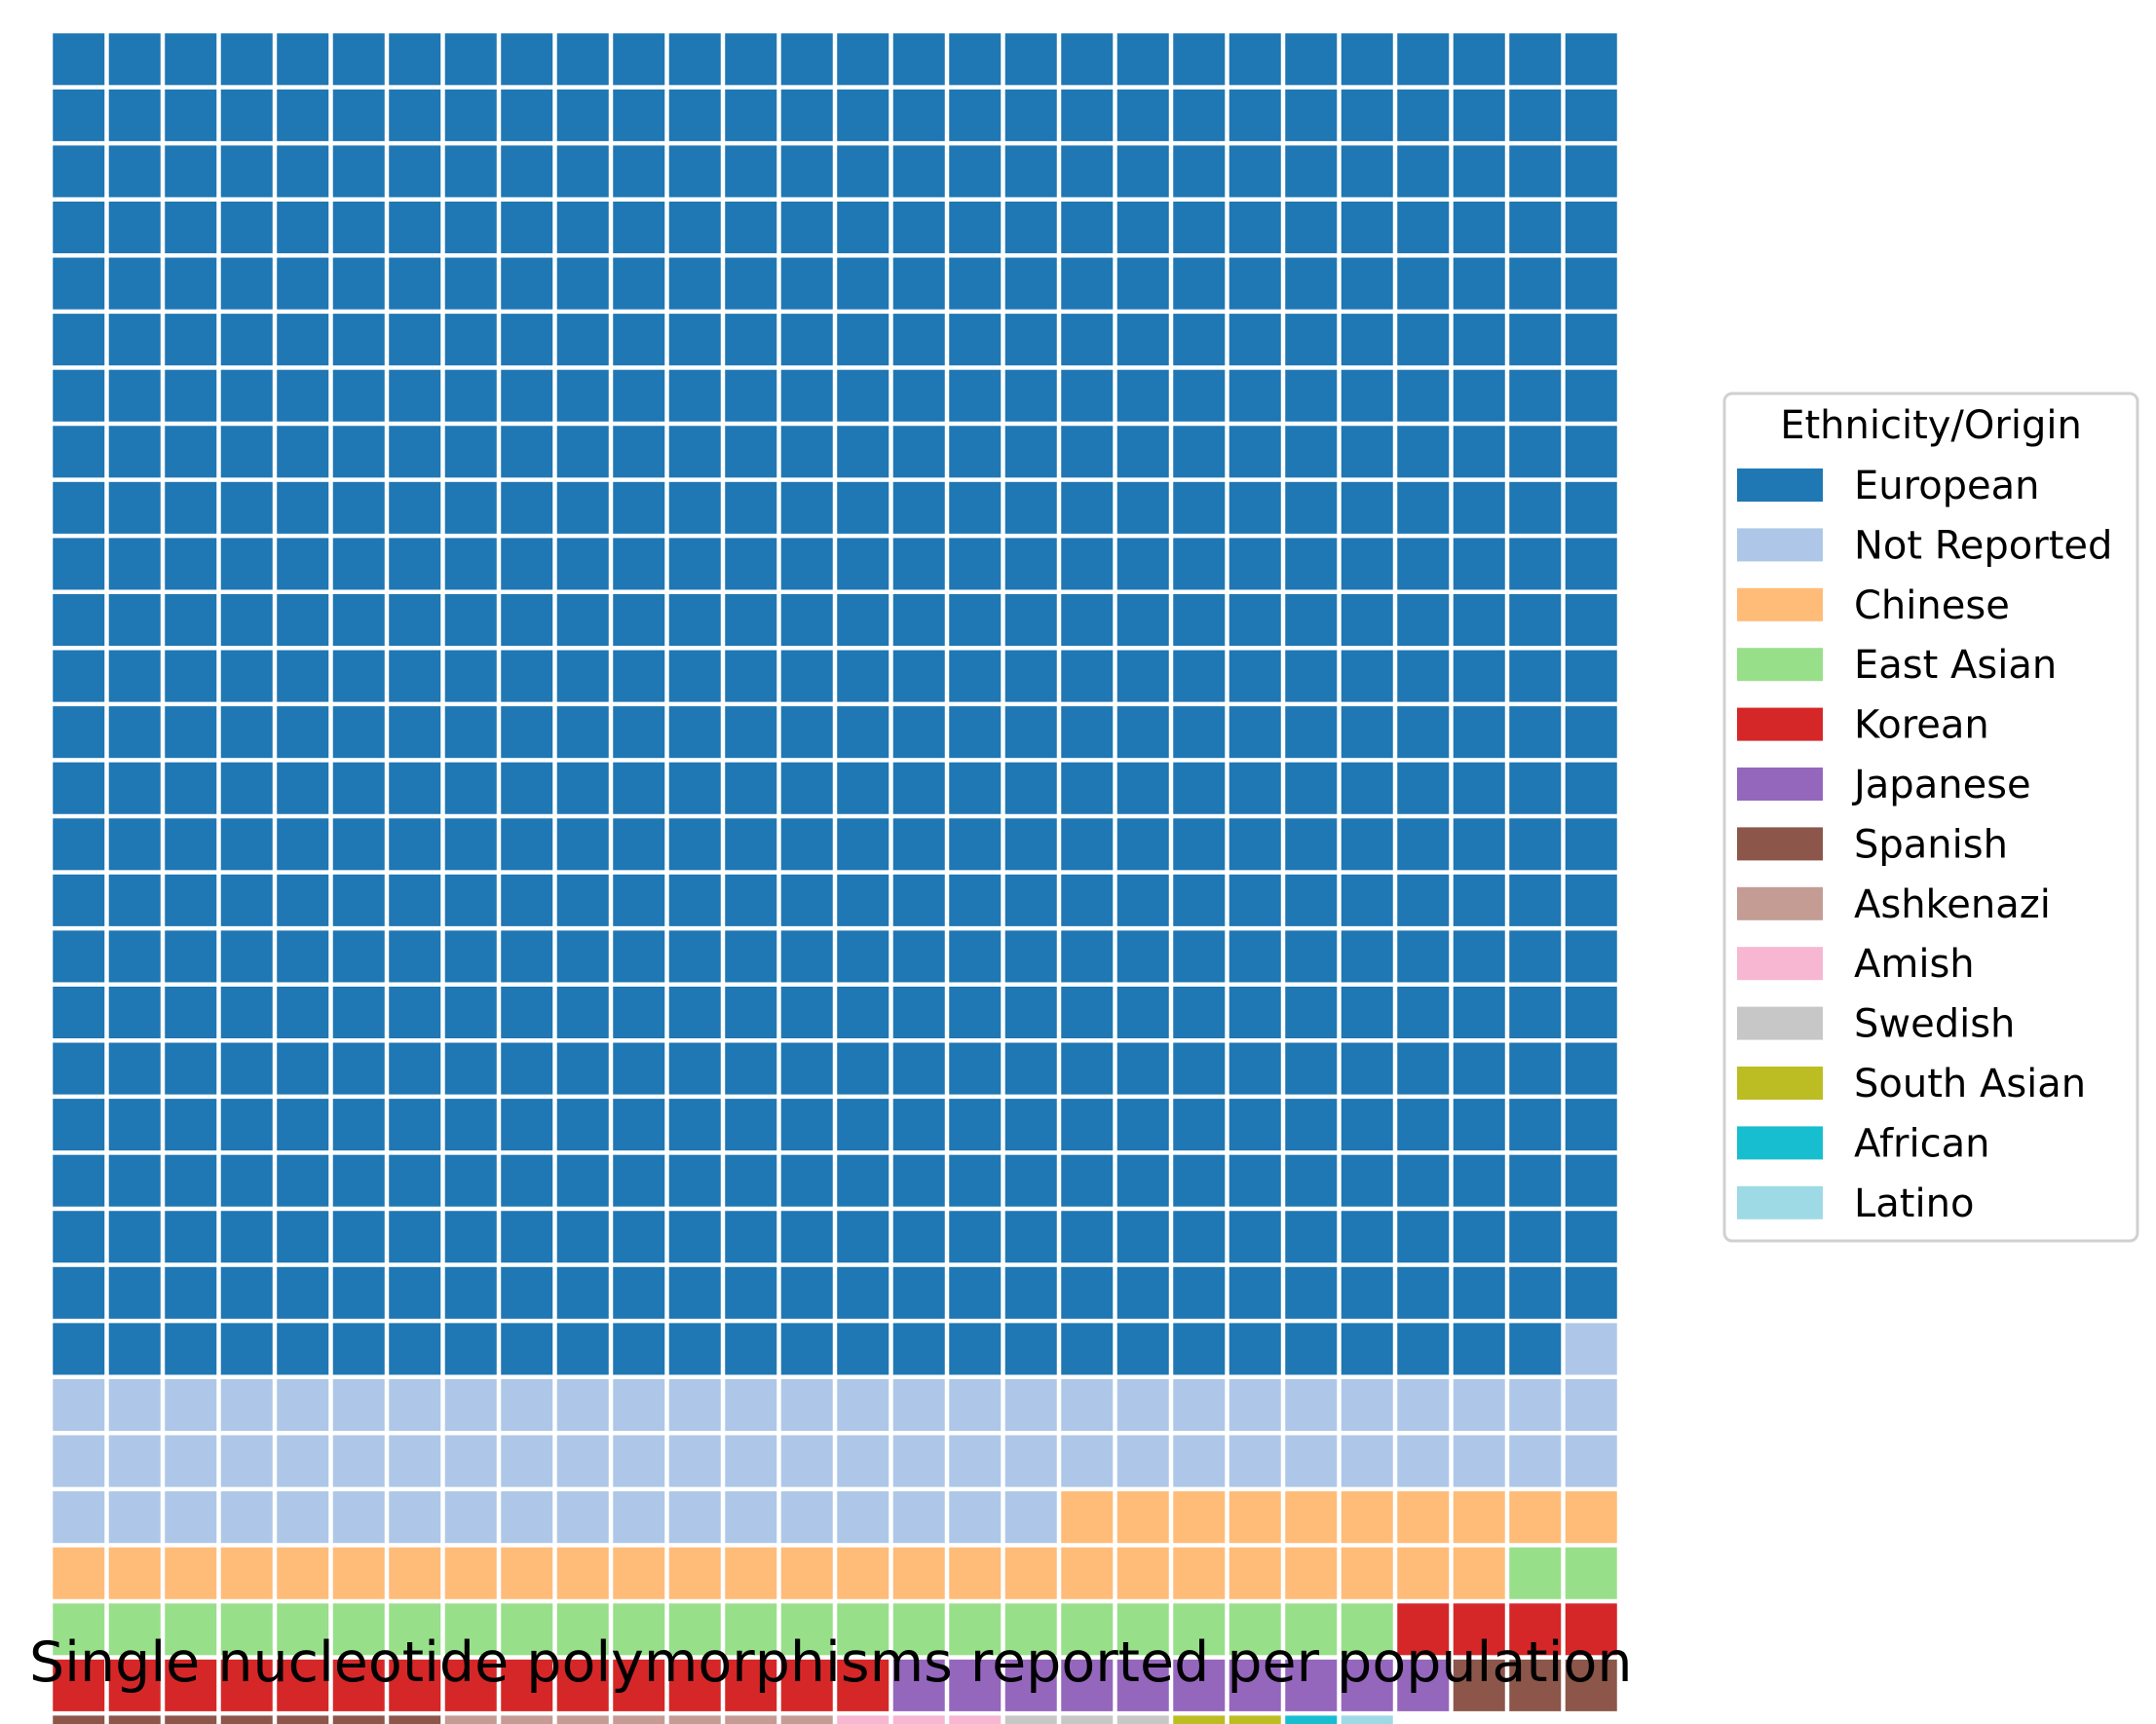  I want to click on legend-label: Swedish, so click(1935, 1025).